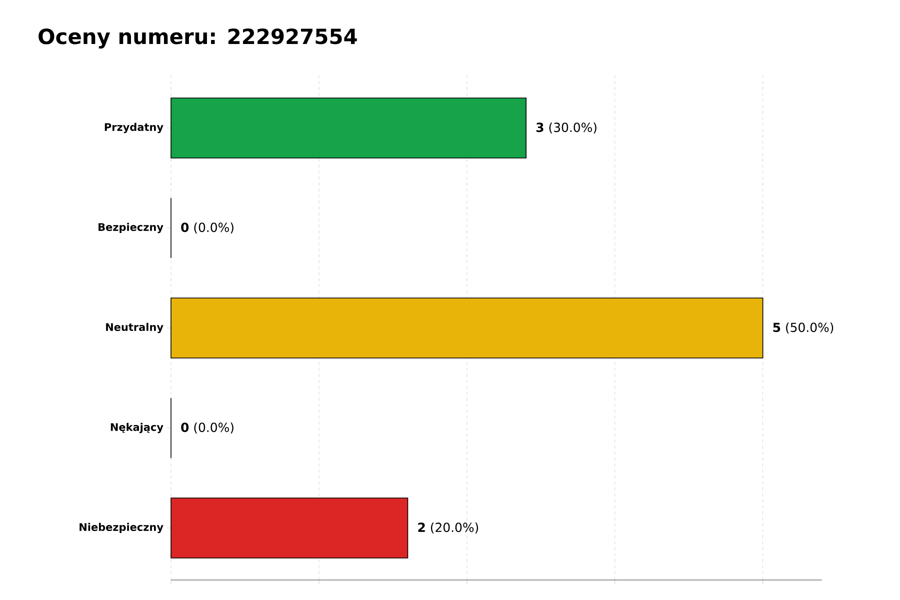 This screenshot has height=600, width=900. What do you see at coordinates (448, 528) in the screenshot?
I see `data-label: 2 (20.0%)` at bounding box center [448, 528].